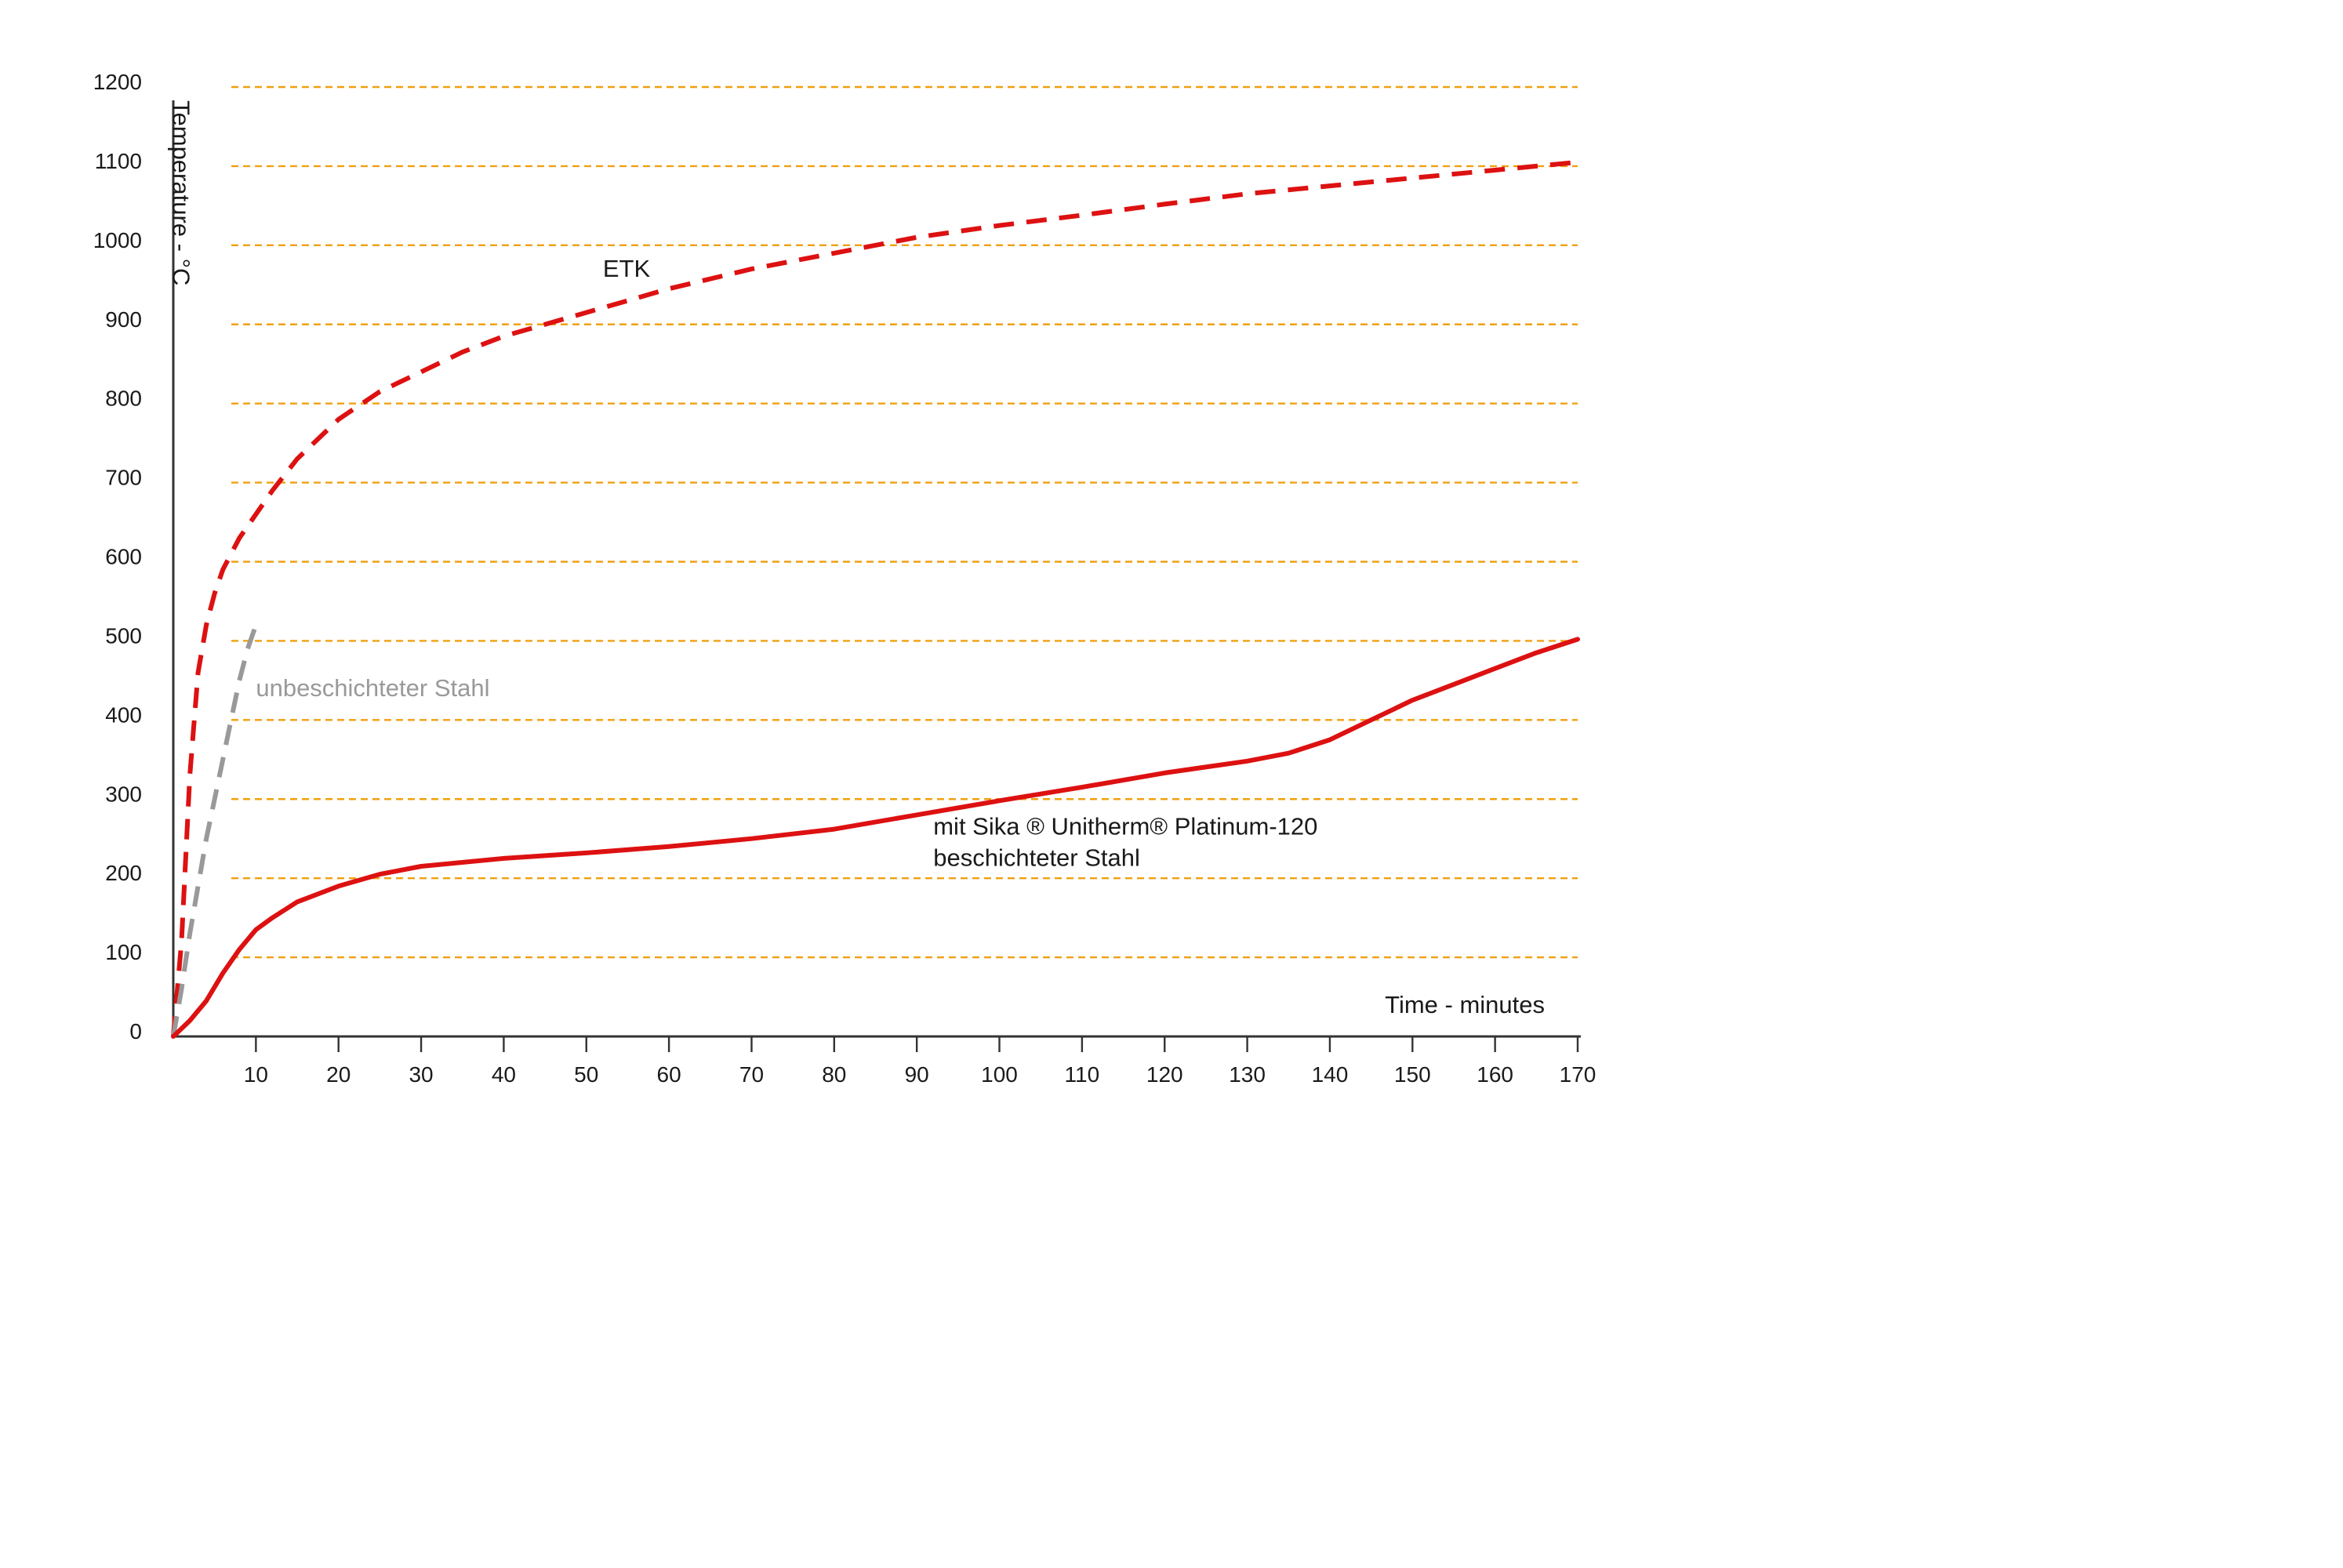  What do you see at coordinates (1578, 1074) in the screenshot?
I see `x-tick-label-170: 170` at bounding box center [1578, 1074].